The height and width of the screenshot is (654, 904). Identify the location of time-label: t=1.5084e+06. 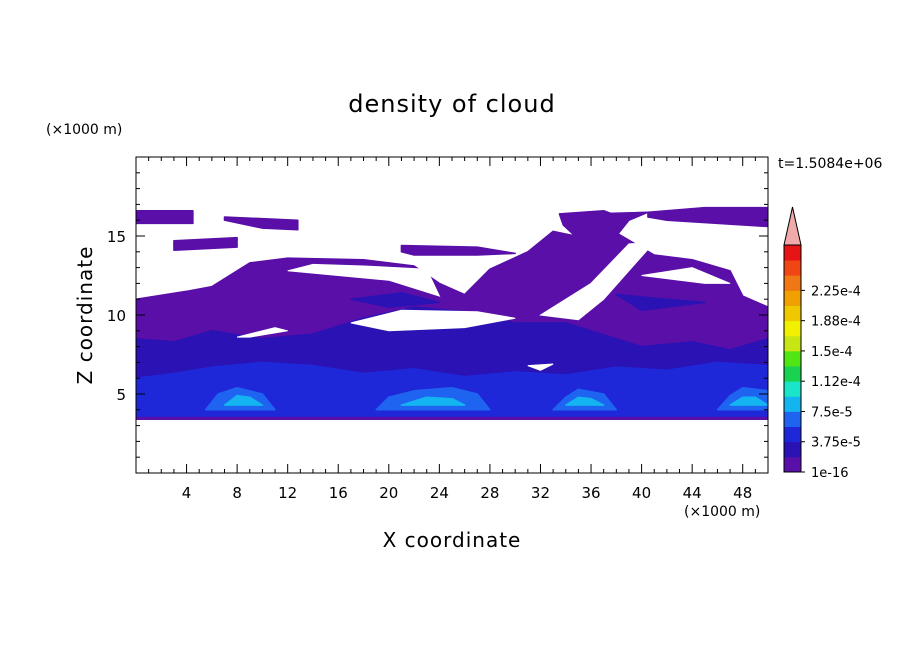
(830, 164).